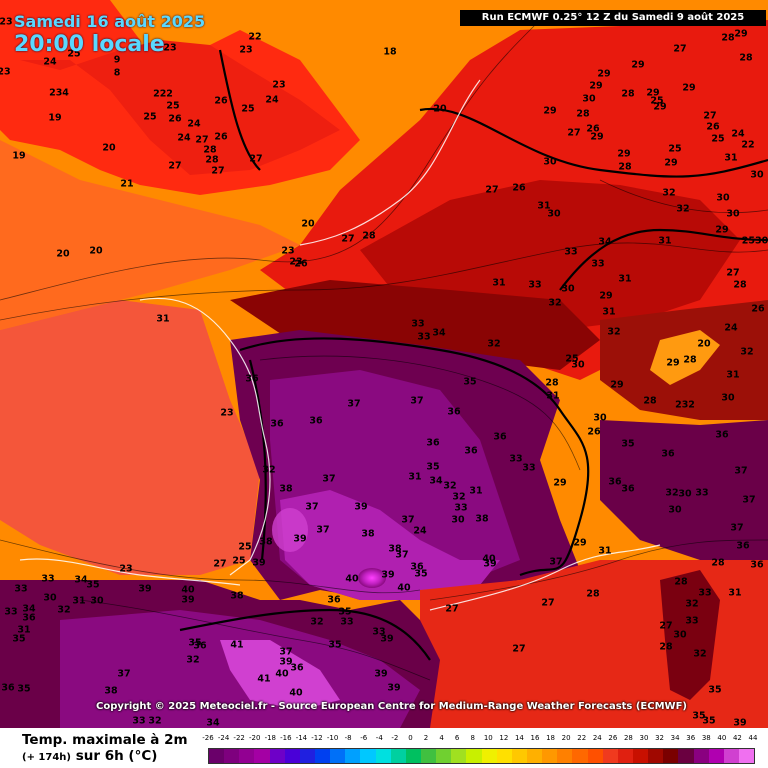 This screenshot has height=768, width=768. What do you see at coordinates (46, 757) in the screenshot?
I see `legend-lead-time: (+ 174h)` at bounding box center [46, 757].